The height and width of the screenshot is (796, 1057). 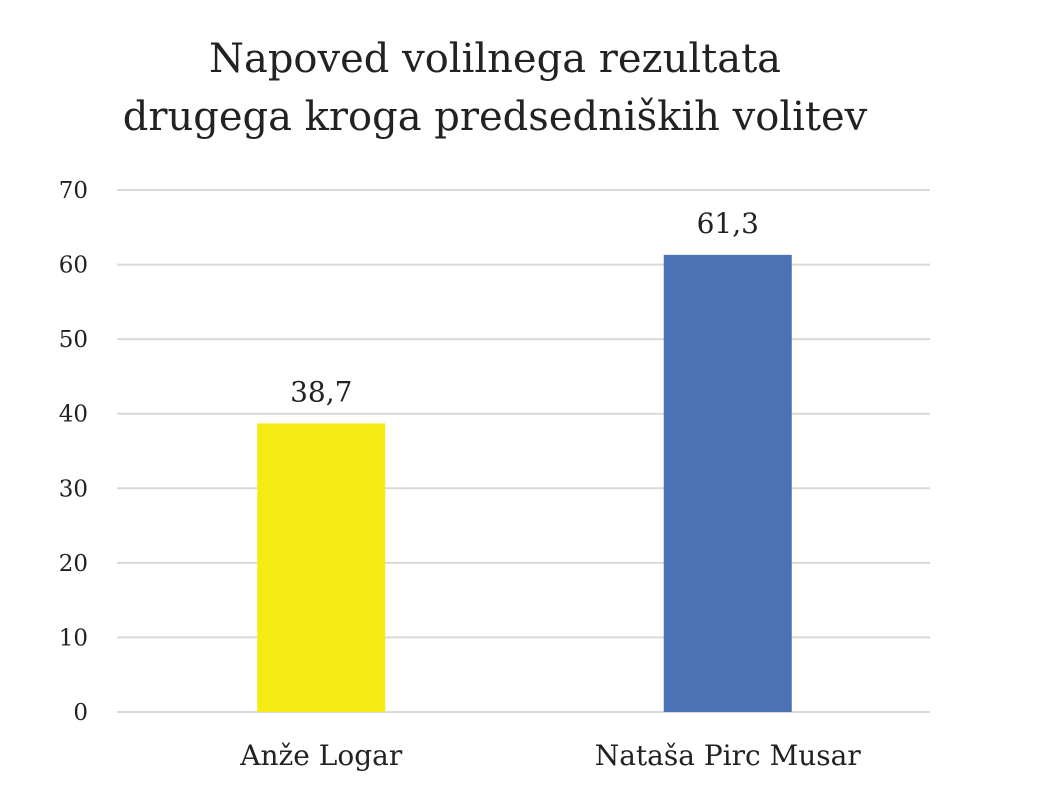 What do you see at coordinates (73, 191) in the screenshot?
I see `y-tick-label: 70` at bounding box center [73, 191].